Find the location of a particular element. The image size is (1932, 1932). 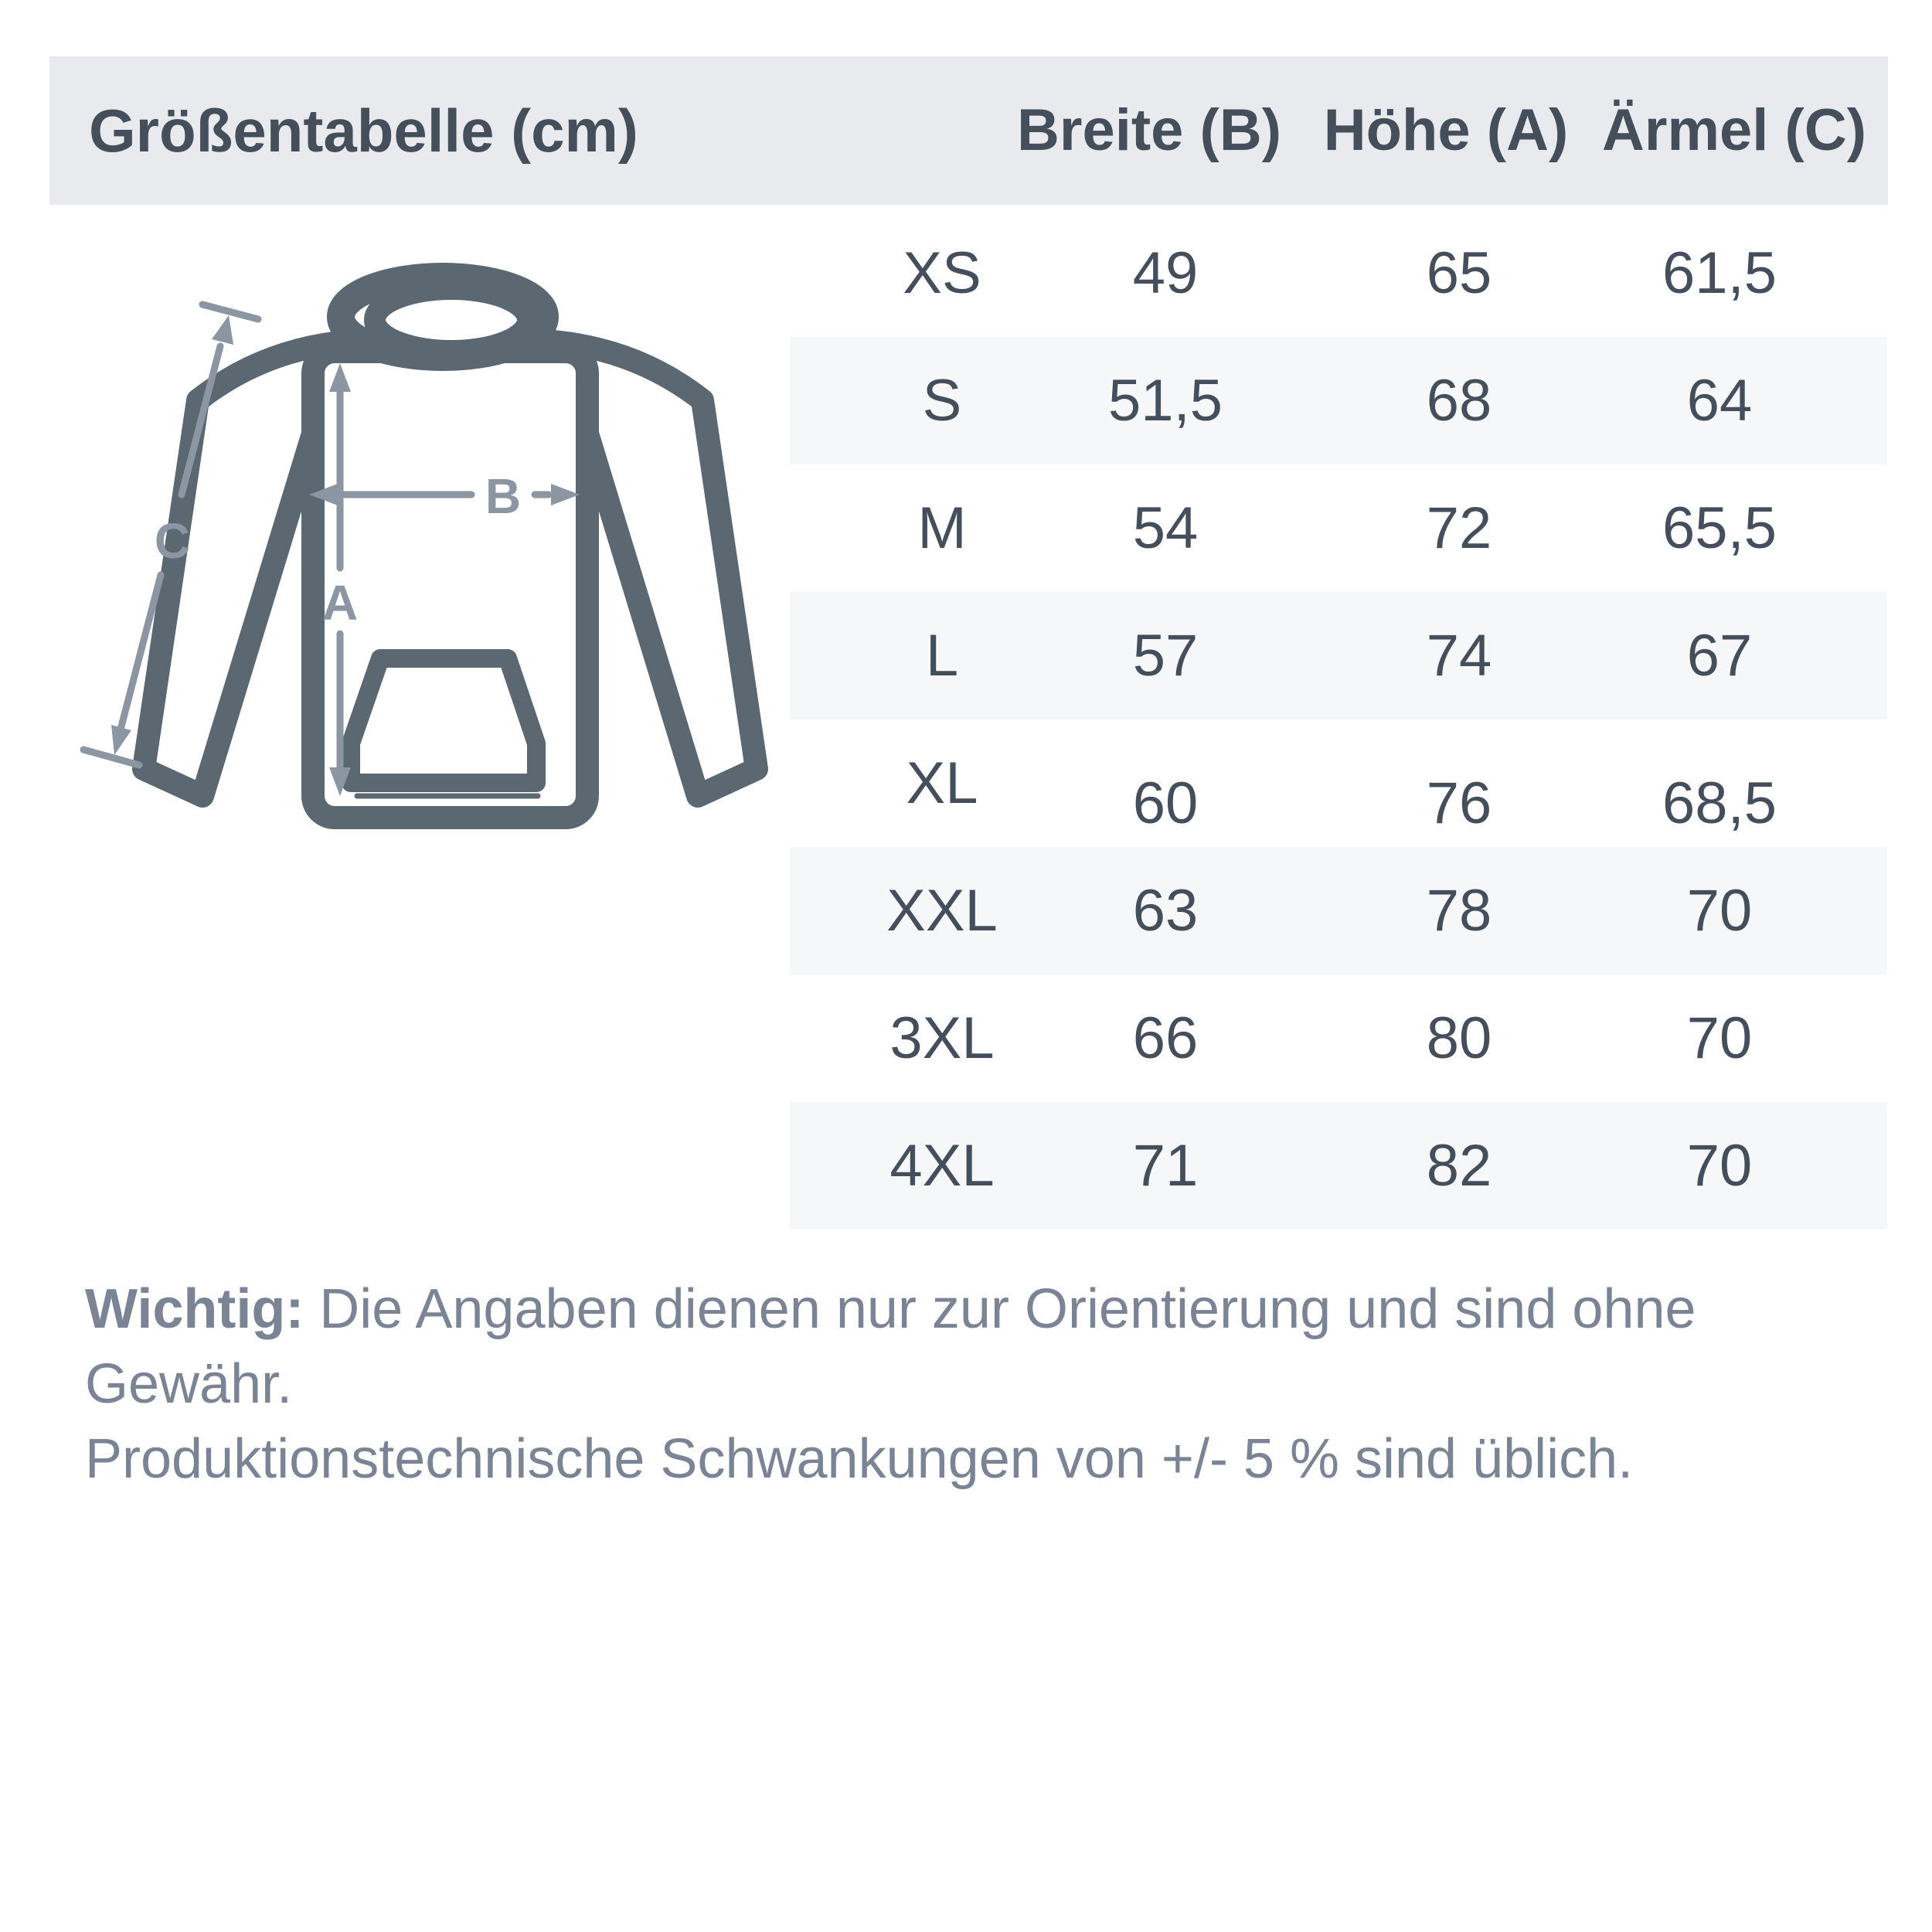

breite-value: 57 is located at coordinates (1165, 656).